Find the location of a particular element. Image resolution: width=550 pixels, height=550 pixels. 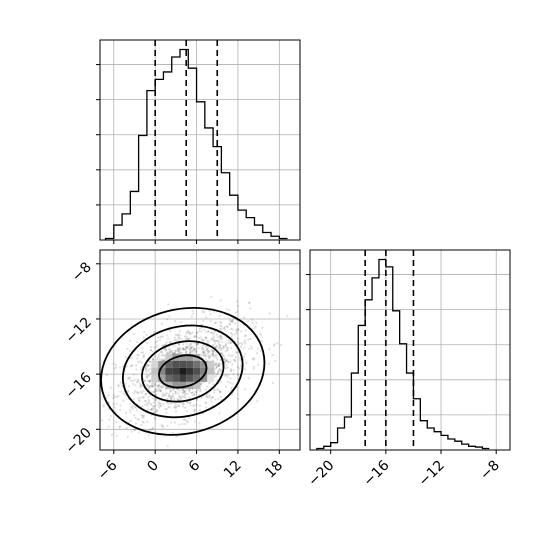

joint-frame is located at coordinates (200, 350).